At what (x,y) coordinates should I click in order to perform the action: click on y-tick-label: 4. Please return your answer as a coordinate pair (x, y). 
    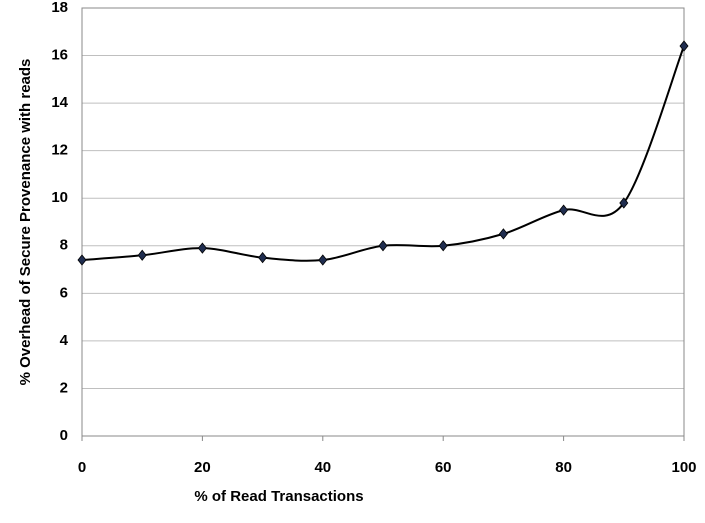
    Looking at the image, I should click on (64, 340).